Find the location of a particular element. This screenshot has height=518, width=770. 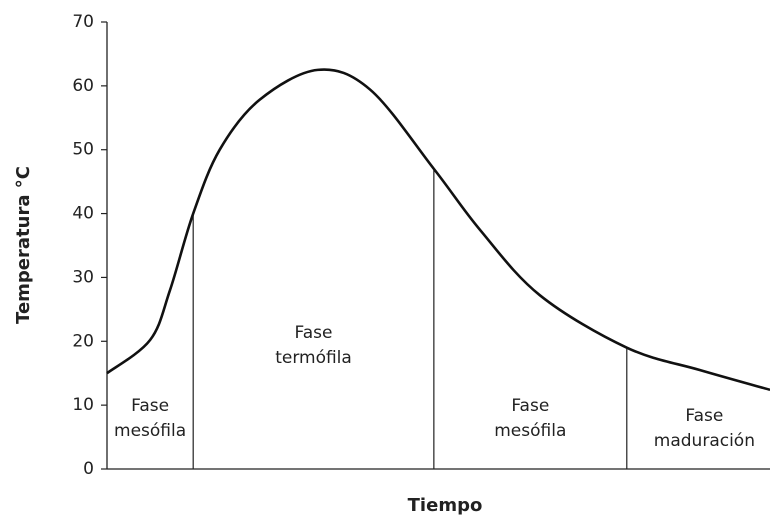

phase-label: termófila is located at coordinates (313, 358).